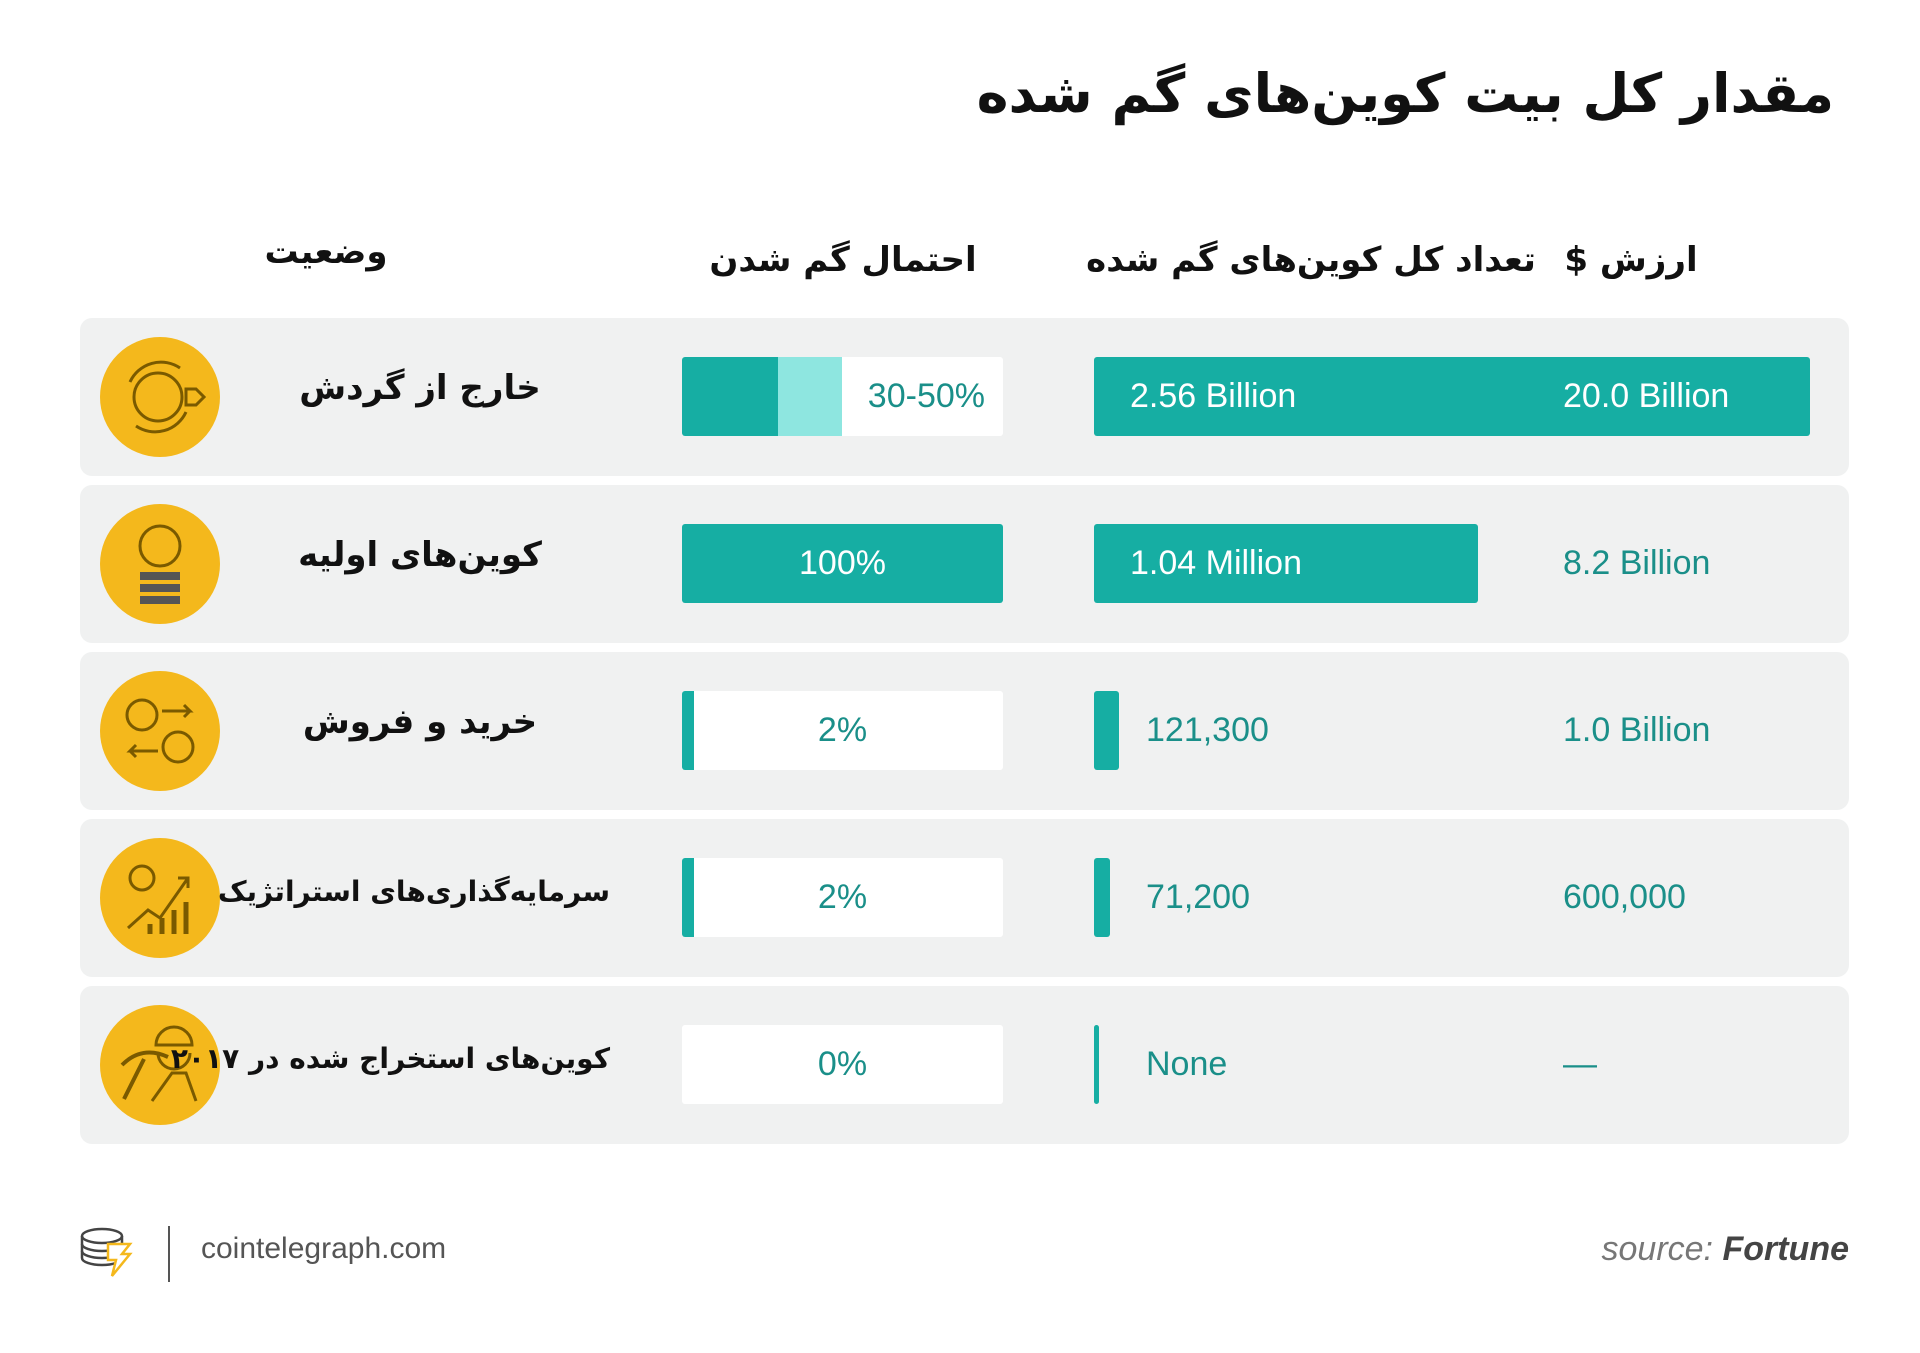 This screenshot has height=1353, width=1920. I want to click on separator, so click(169, 1254).